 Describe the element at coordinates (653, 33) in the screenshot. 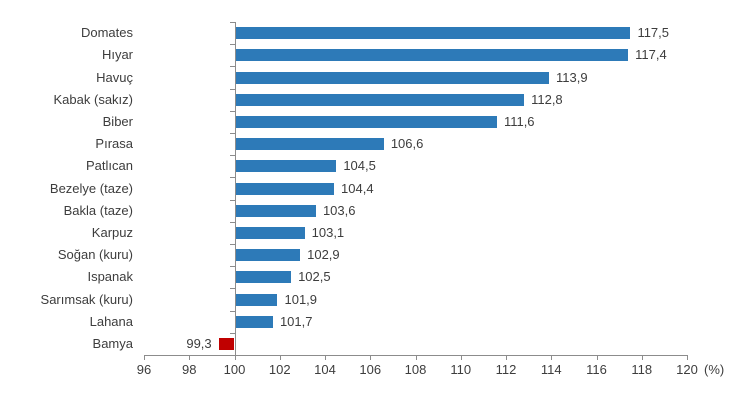

I see `value-label: 117,5` at that location.